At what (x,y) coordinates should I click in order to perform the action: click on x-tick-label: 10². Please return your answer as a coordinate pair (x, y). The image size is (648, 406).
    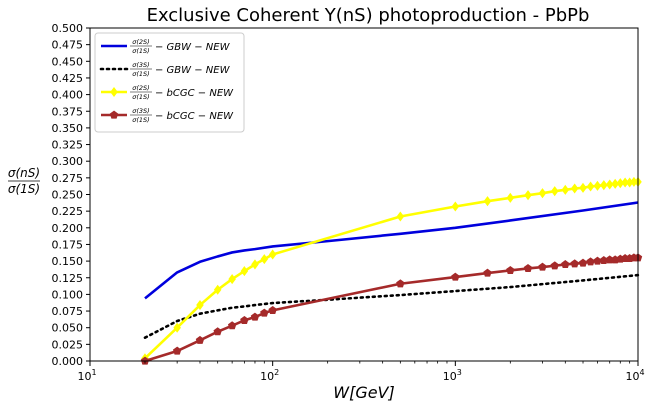
    Looking at the image, I should click on (269, 375).